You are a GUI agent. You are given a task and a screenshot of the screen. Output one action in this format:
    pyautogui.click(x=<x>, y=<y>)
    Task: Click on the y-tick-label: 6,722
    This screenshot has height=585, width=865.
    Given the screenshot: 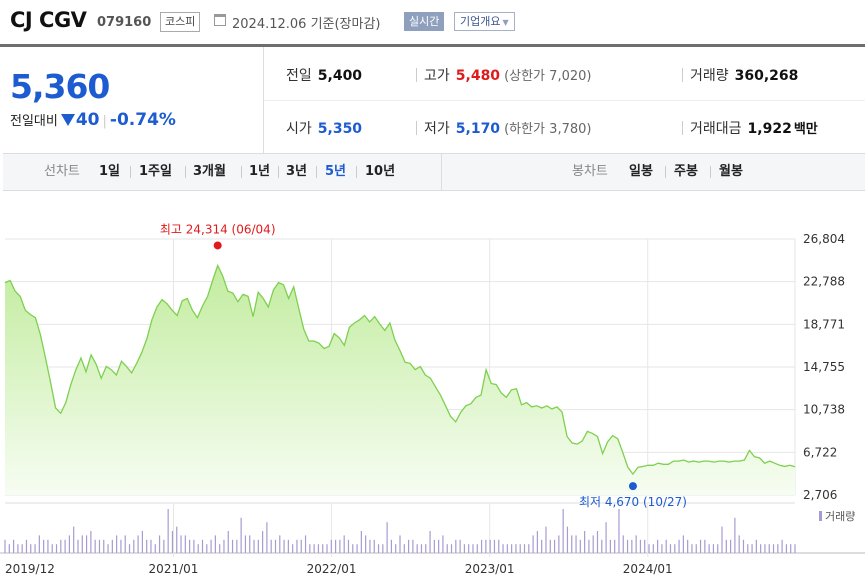 What is the action you would take?
    pyautogui.click(x=820, y=452)
    